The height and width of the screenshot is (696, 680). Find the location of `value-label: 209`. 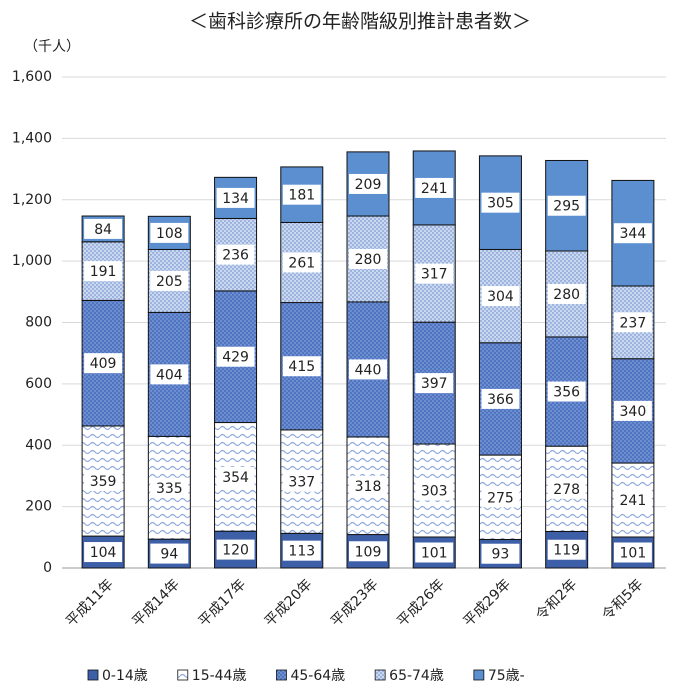

value-label: 209 is located at coordinates (368, 185).